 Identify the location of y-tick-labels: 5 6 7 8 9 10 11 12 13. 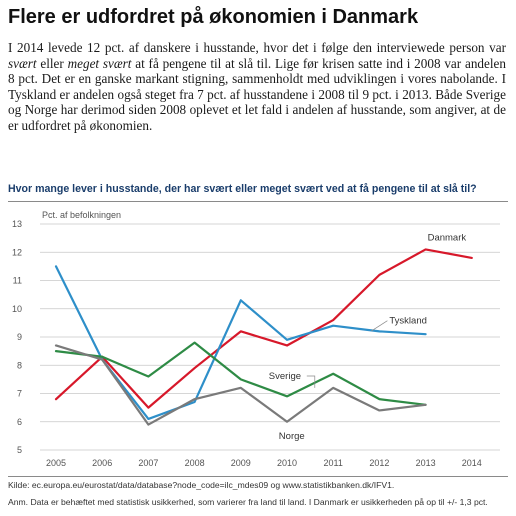
(17, 337).